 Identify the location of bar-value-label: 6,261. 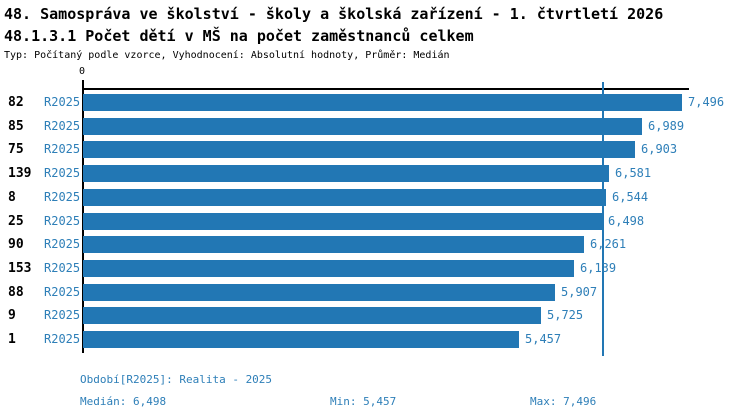
(608, 244).